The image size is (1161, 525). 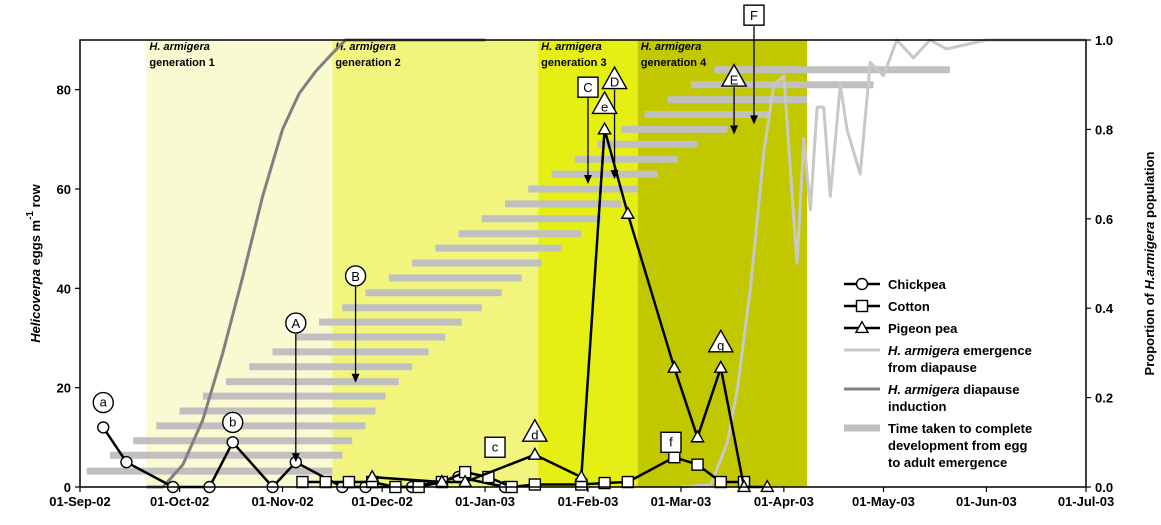 I want to click on event-label-D: D, so click(x=614, y=82).